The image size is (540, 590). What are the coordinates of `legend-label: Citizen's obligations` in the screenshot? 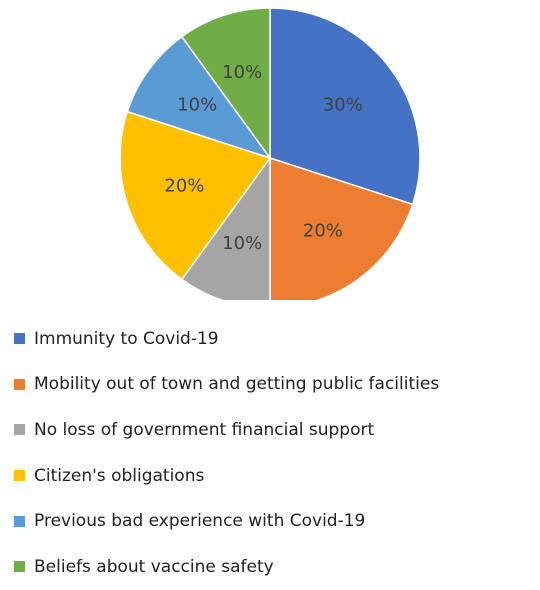 It's located at (119, 475).